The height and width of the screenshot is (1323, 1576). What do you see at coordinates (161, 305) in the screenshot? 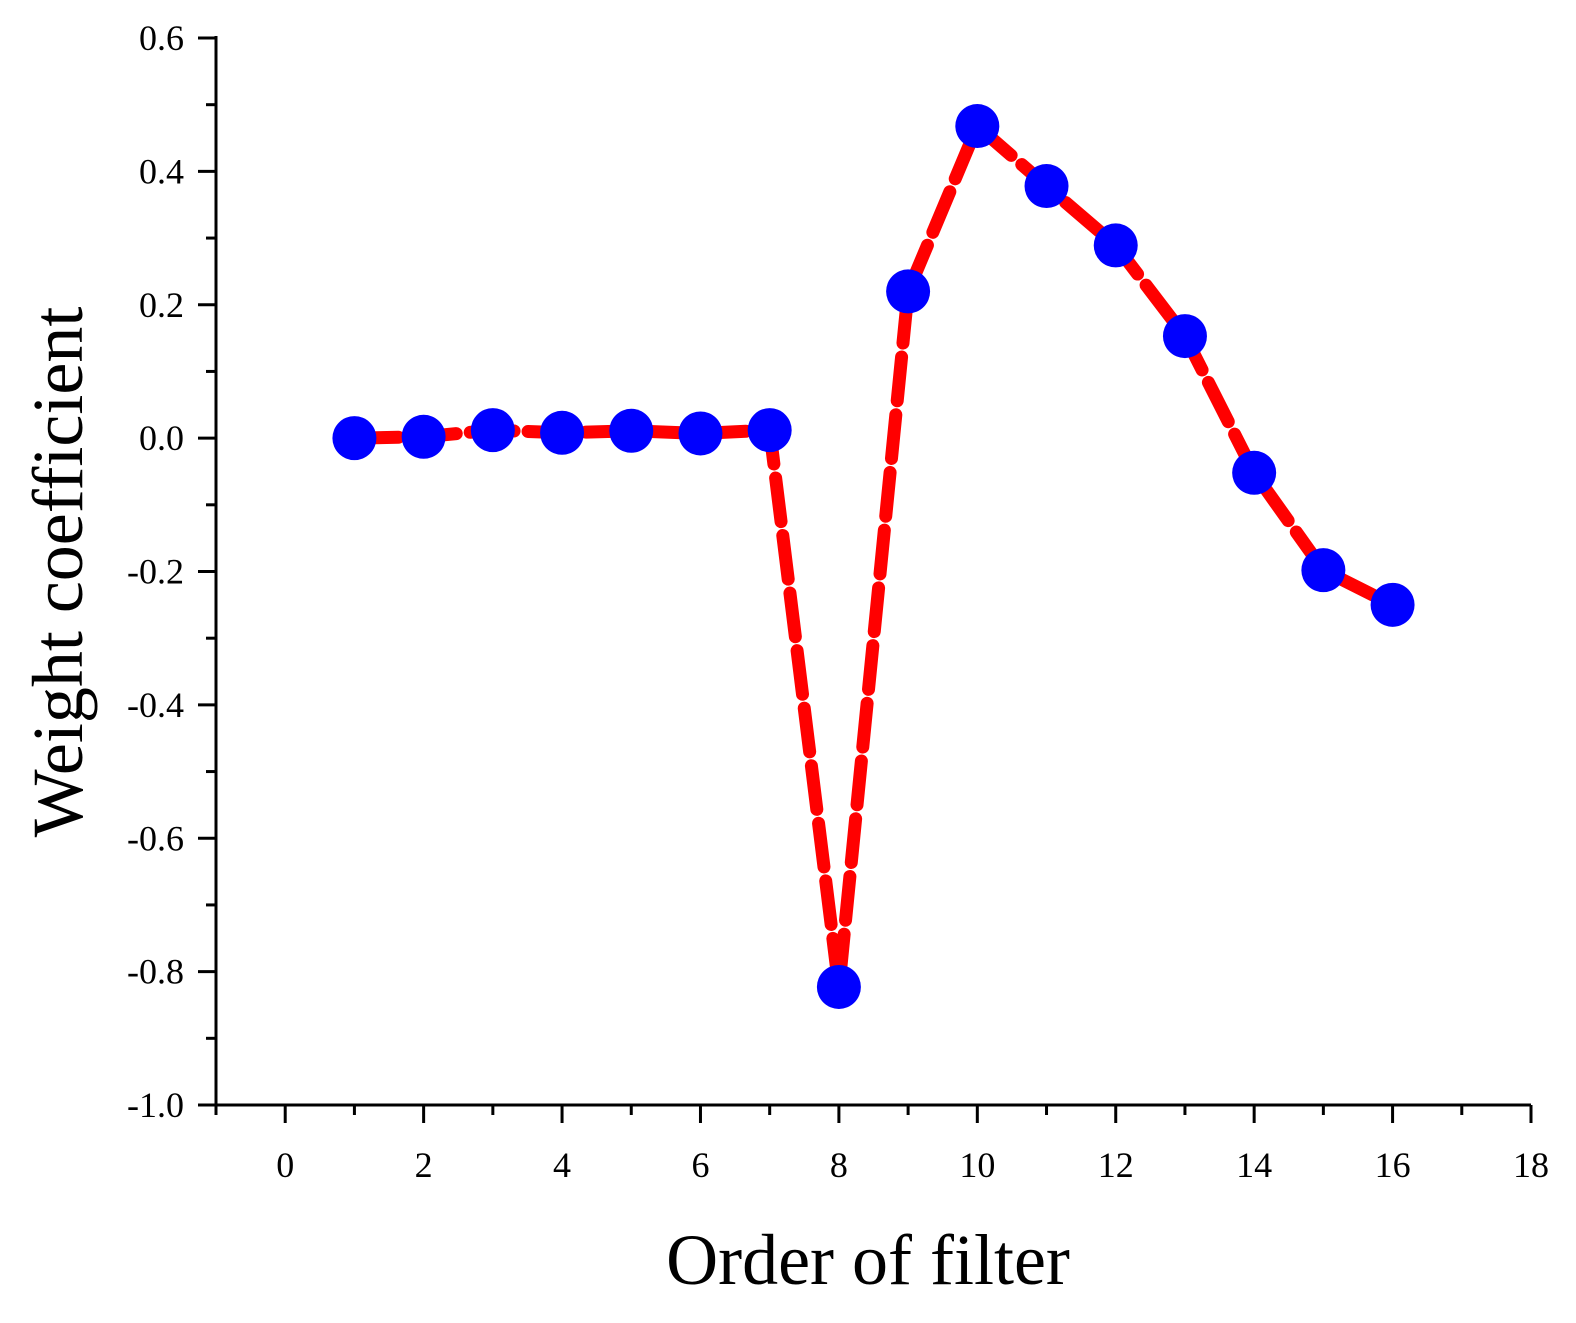
I see `y-tick-label: 0.2` at bounding box center [161, 305].